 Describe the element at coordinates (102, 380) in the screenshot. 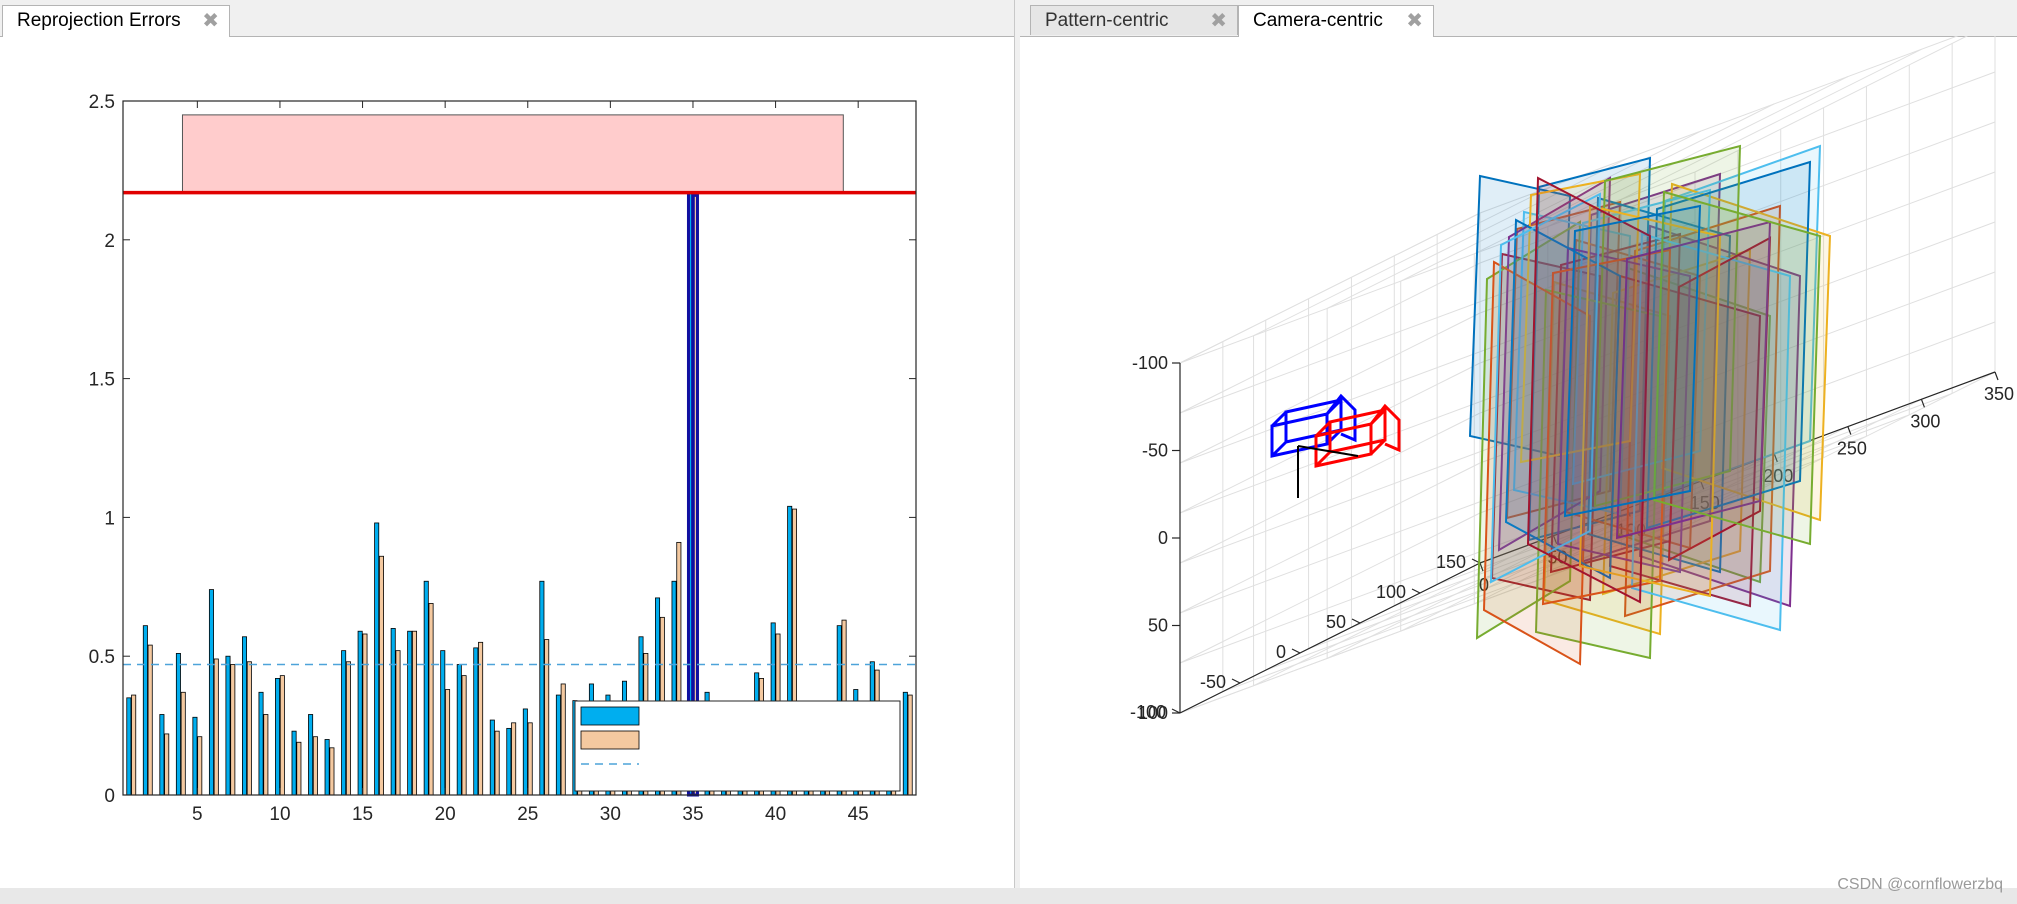

I see `y-tick-label: 1.5` at that location.